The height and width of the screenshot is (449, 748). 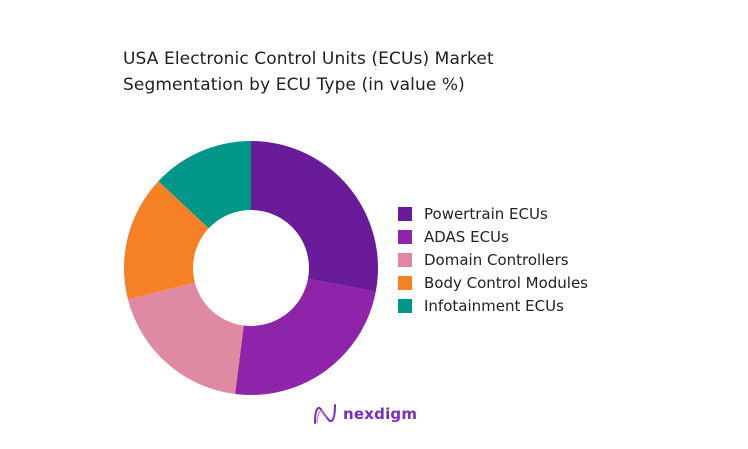 I want to click on legend-item-infotainment: Infotainment ECUs, so click(x=493, y=305).